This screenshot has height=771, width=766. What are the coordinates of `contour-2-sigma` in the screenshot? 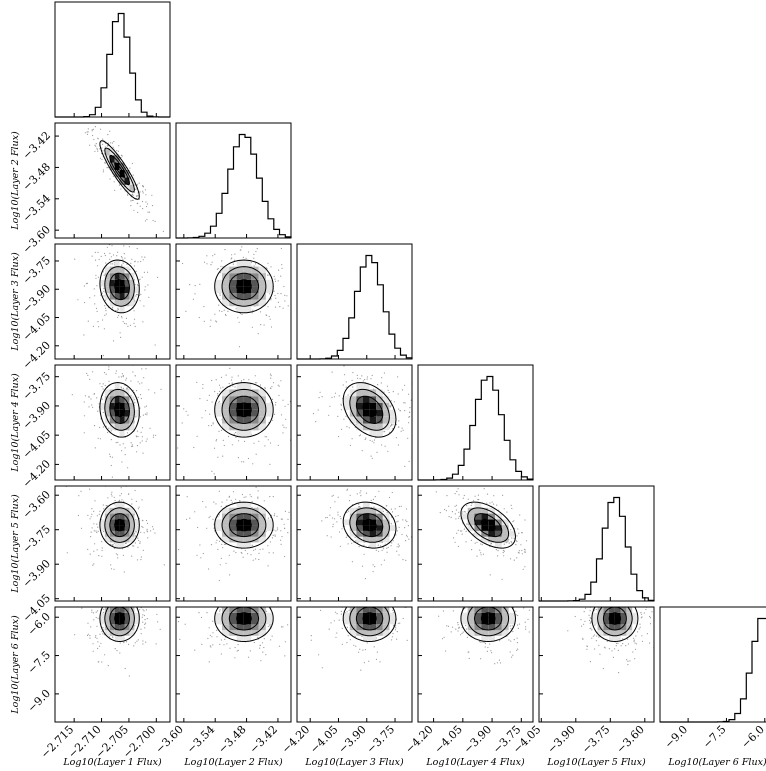 It's located at (369, 410).